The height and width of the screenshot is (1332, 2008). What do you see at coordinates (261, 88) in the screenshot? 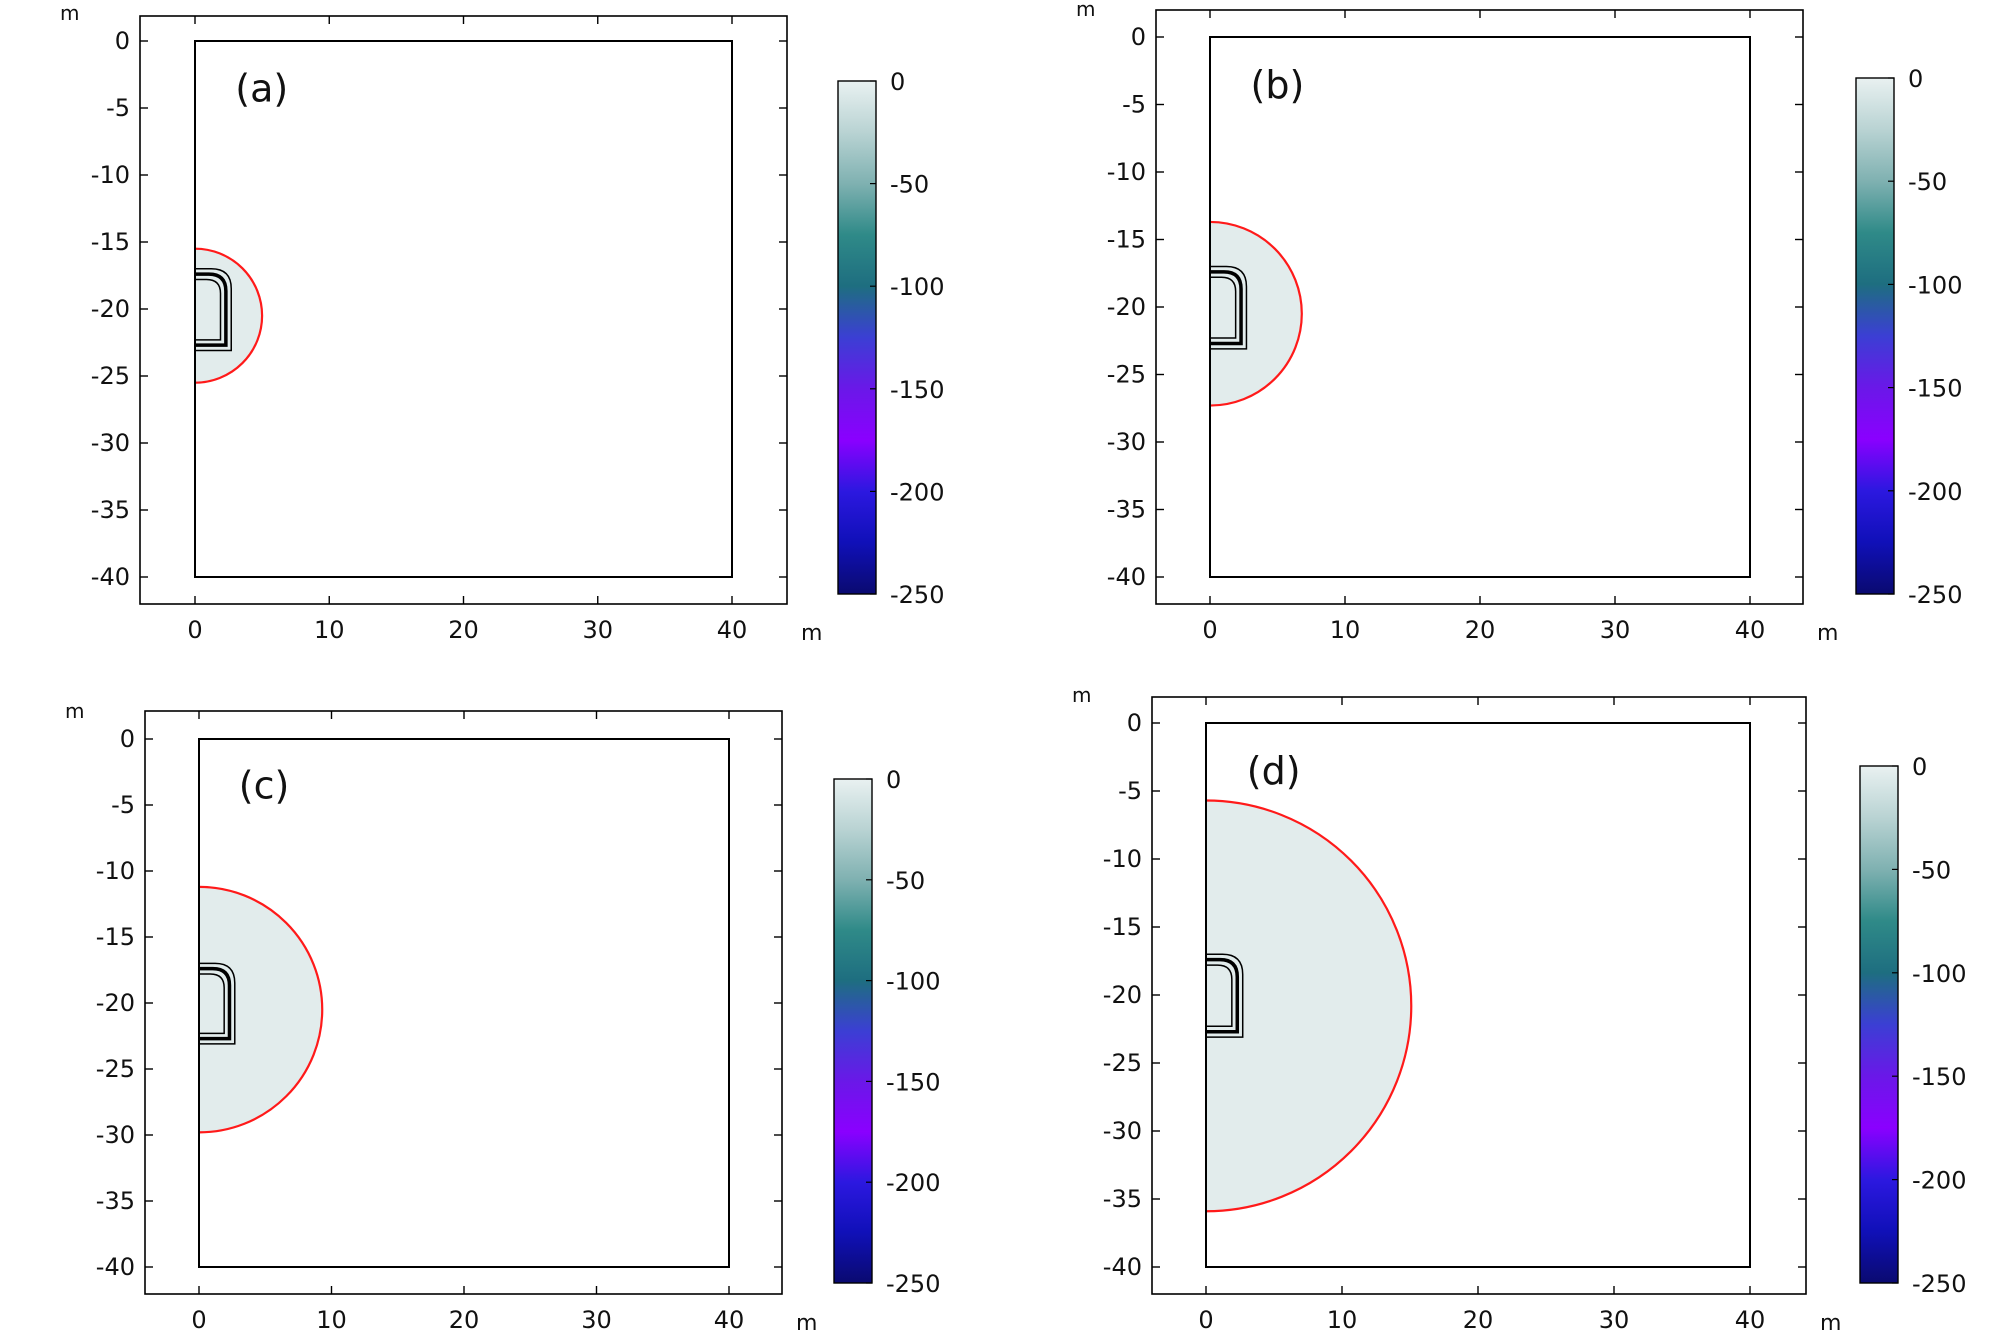
I see `panel-label: (a)` at bounding box center [261, 88].